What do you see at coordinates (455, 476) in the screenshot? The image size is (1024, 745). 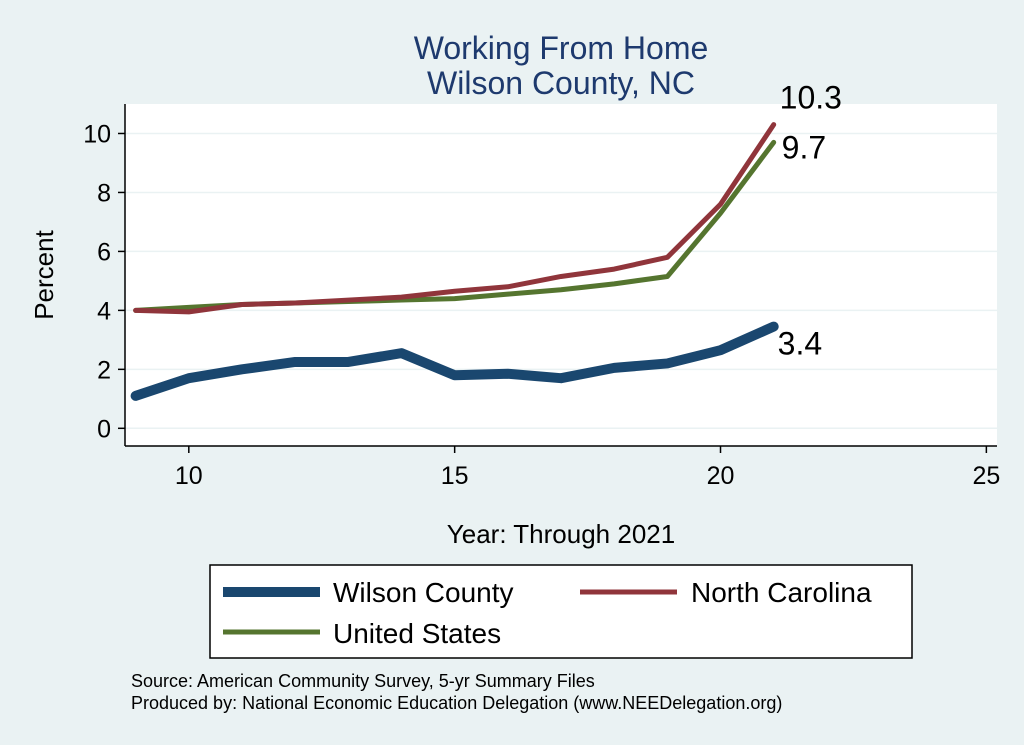 I see `x-tick-label: 15` at bounding box center [455, 476].